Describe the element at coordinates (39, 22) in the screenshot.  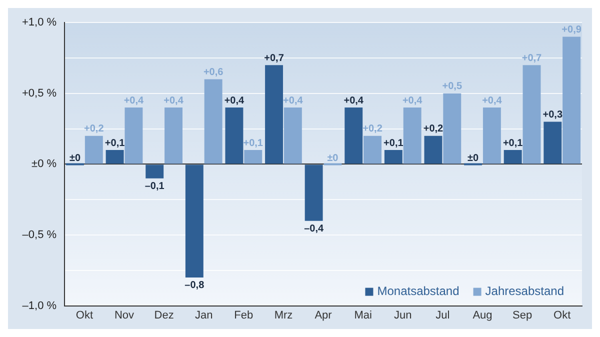
I see `y-tick-label: +1,0 %` at that location.